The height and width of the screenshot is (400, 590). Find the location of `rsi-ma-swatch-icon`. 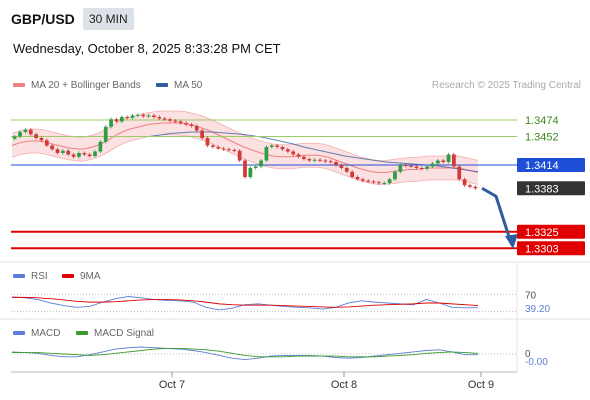

rsi-ma-swatch-icon is located at coordinates (68, 276).